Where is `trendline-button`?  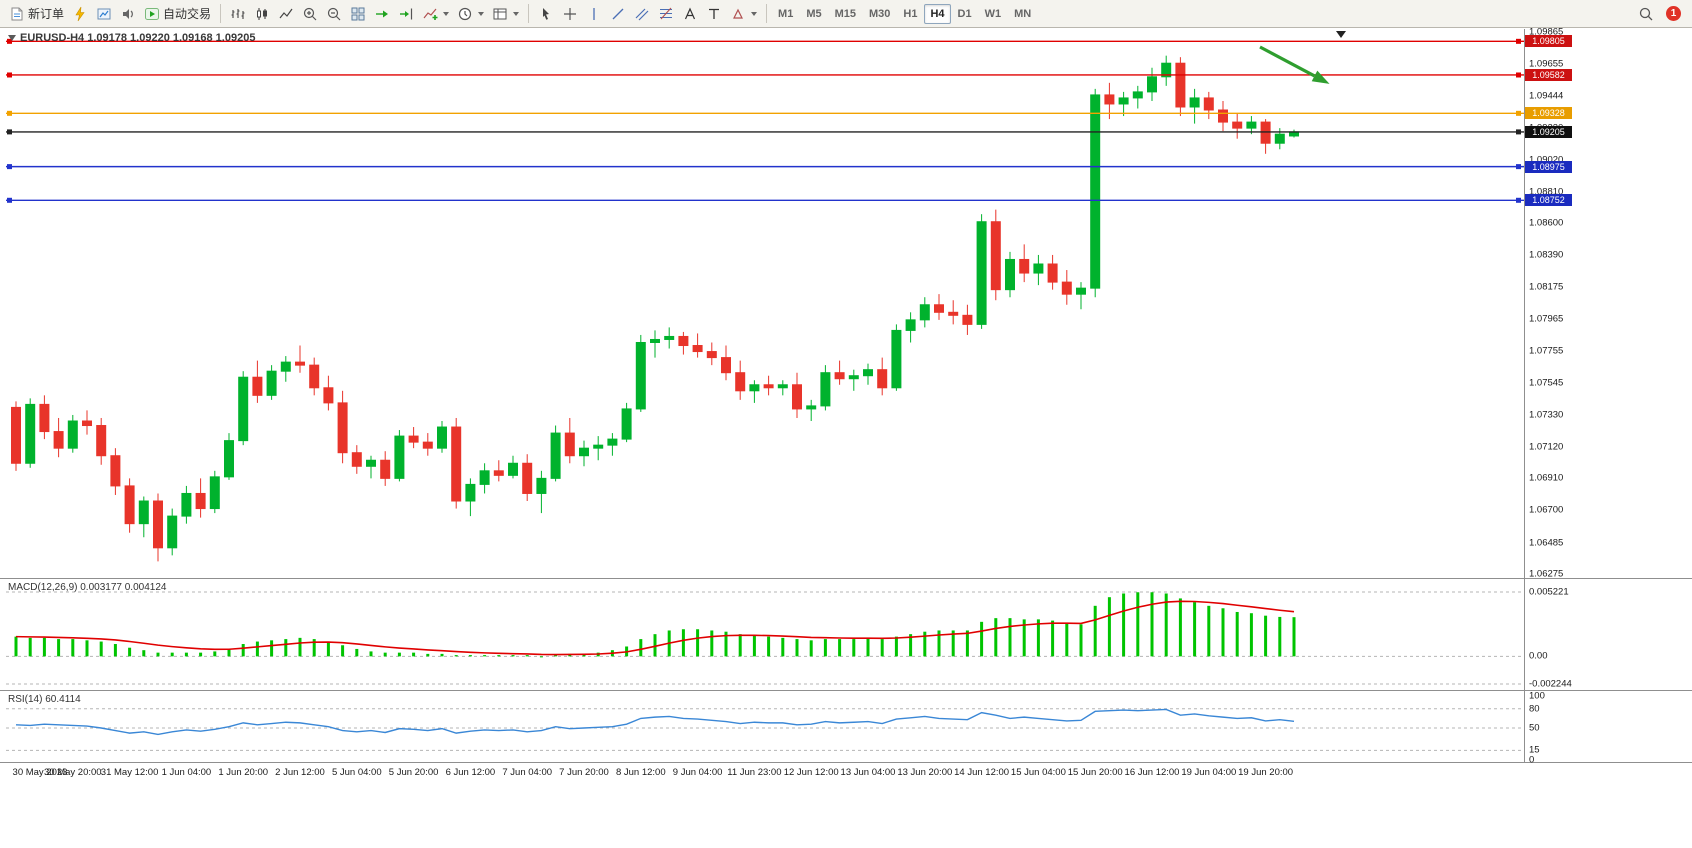 trendline-button is located at coordinates (618, 13).